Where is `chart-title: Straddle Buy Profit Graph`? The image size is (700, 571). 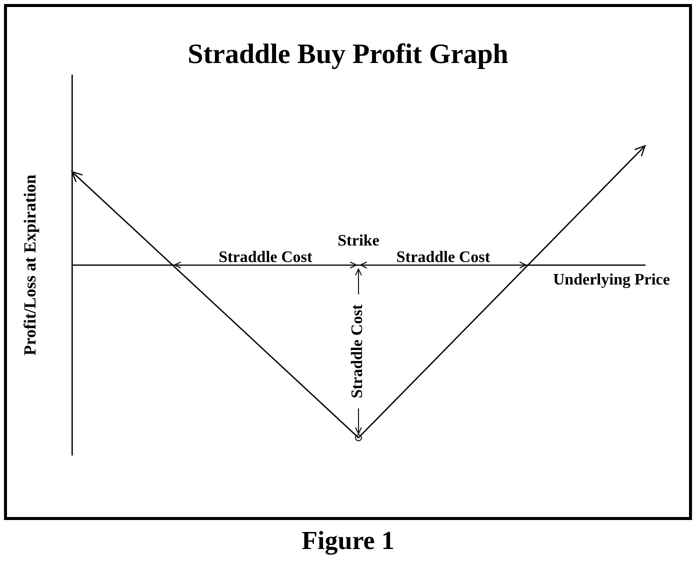 chart-title: Straddle Buy Profit Graph is located at coordinates (348, 55).